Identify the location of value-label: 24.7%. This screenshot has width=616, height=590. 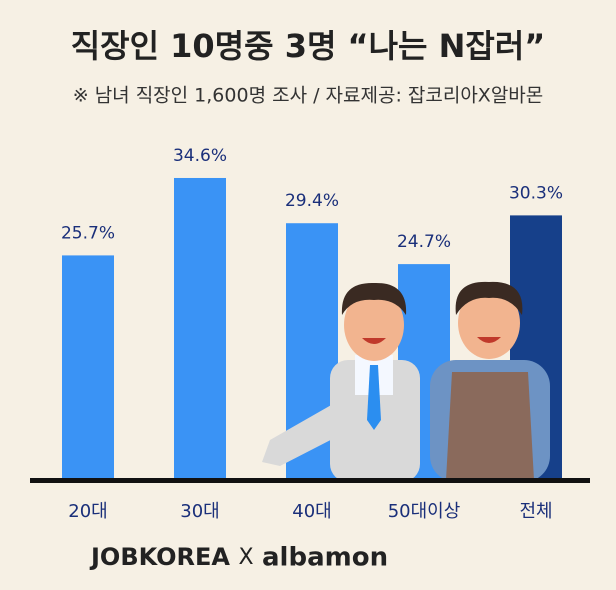
(424, 242).